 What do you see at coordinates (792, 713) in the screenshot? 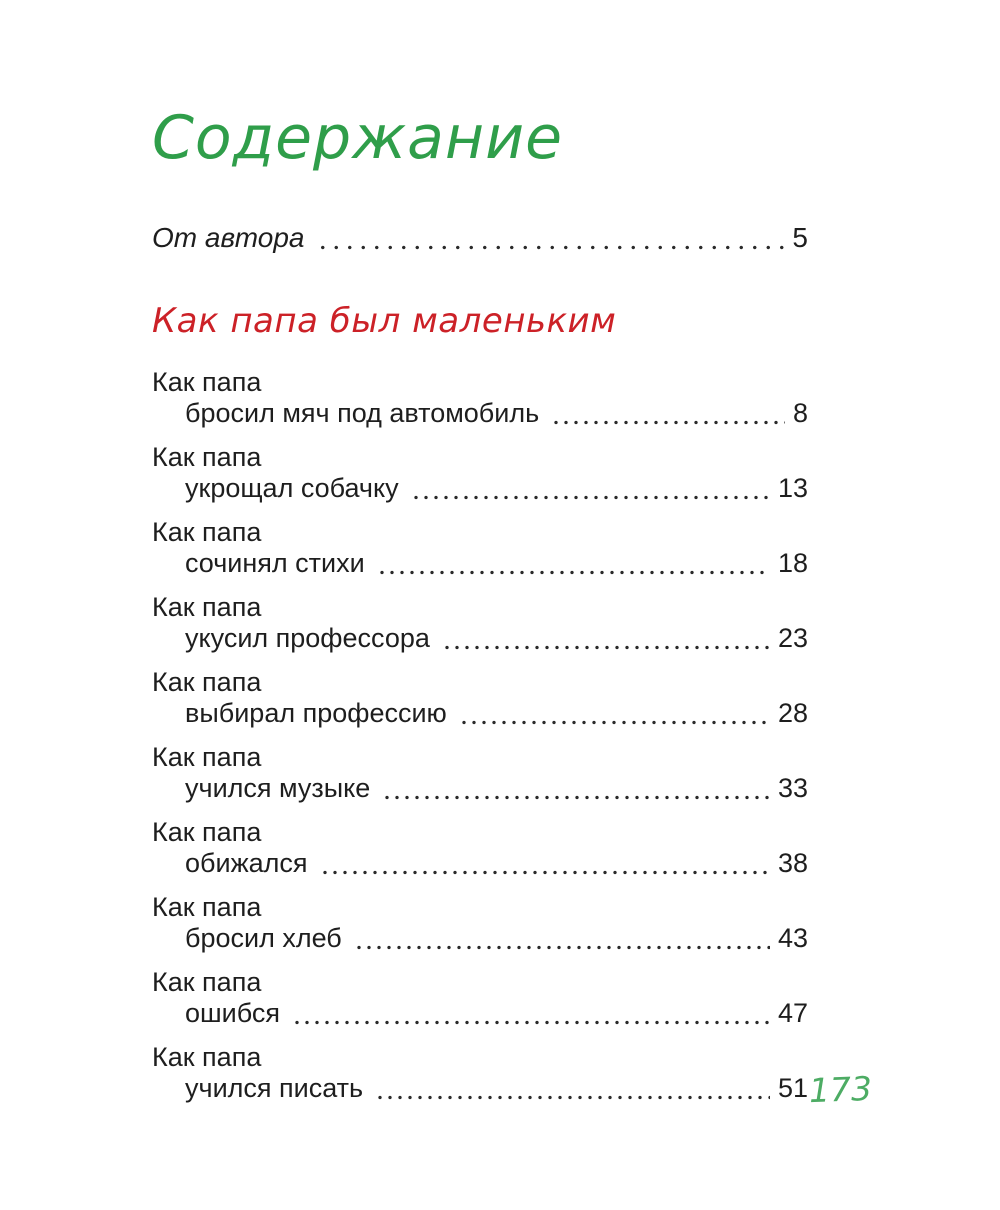
I see `toc-entry-page-number: 28` at bounding box center [792, 713].